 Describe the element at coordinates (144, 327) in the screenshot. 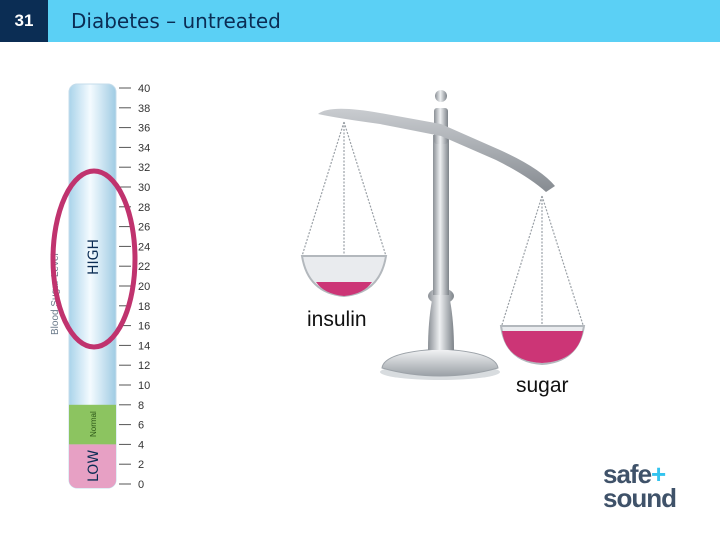

I see `meter-tick-label: 16` at that location.